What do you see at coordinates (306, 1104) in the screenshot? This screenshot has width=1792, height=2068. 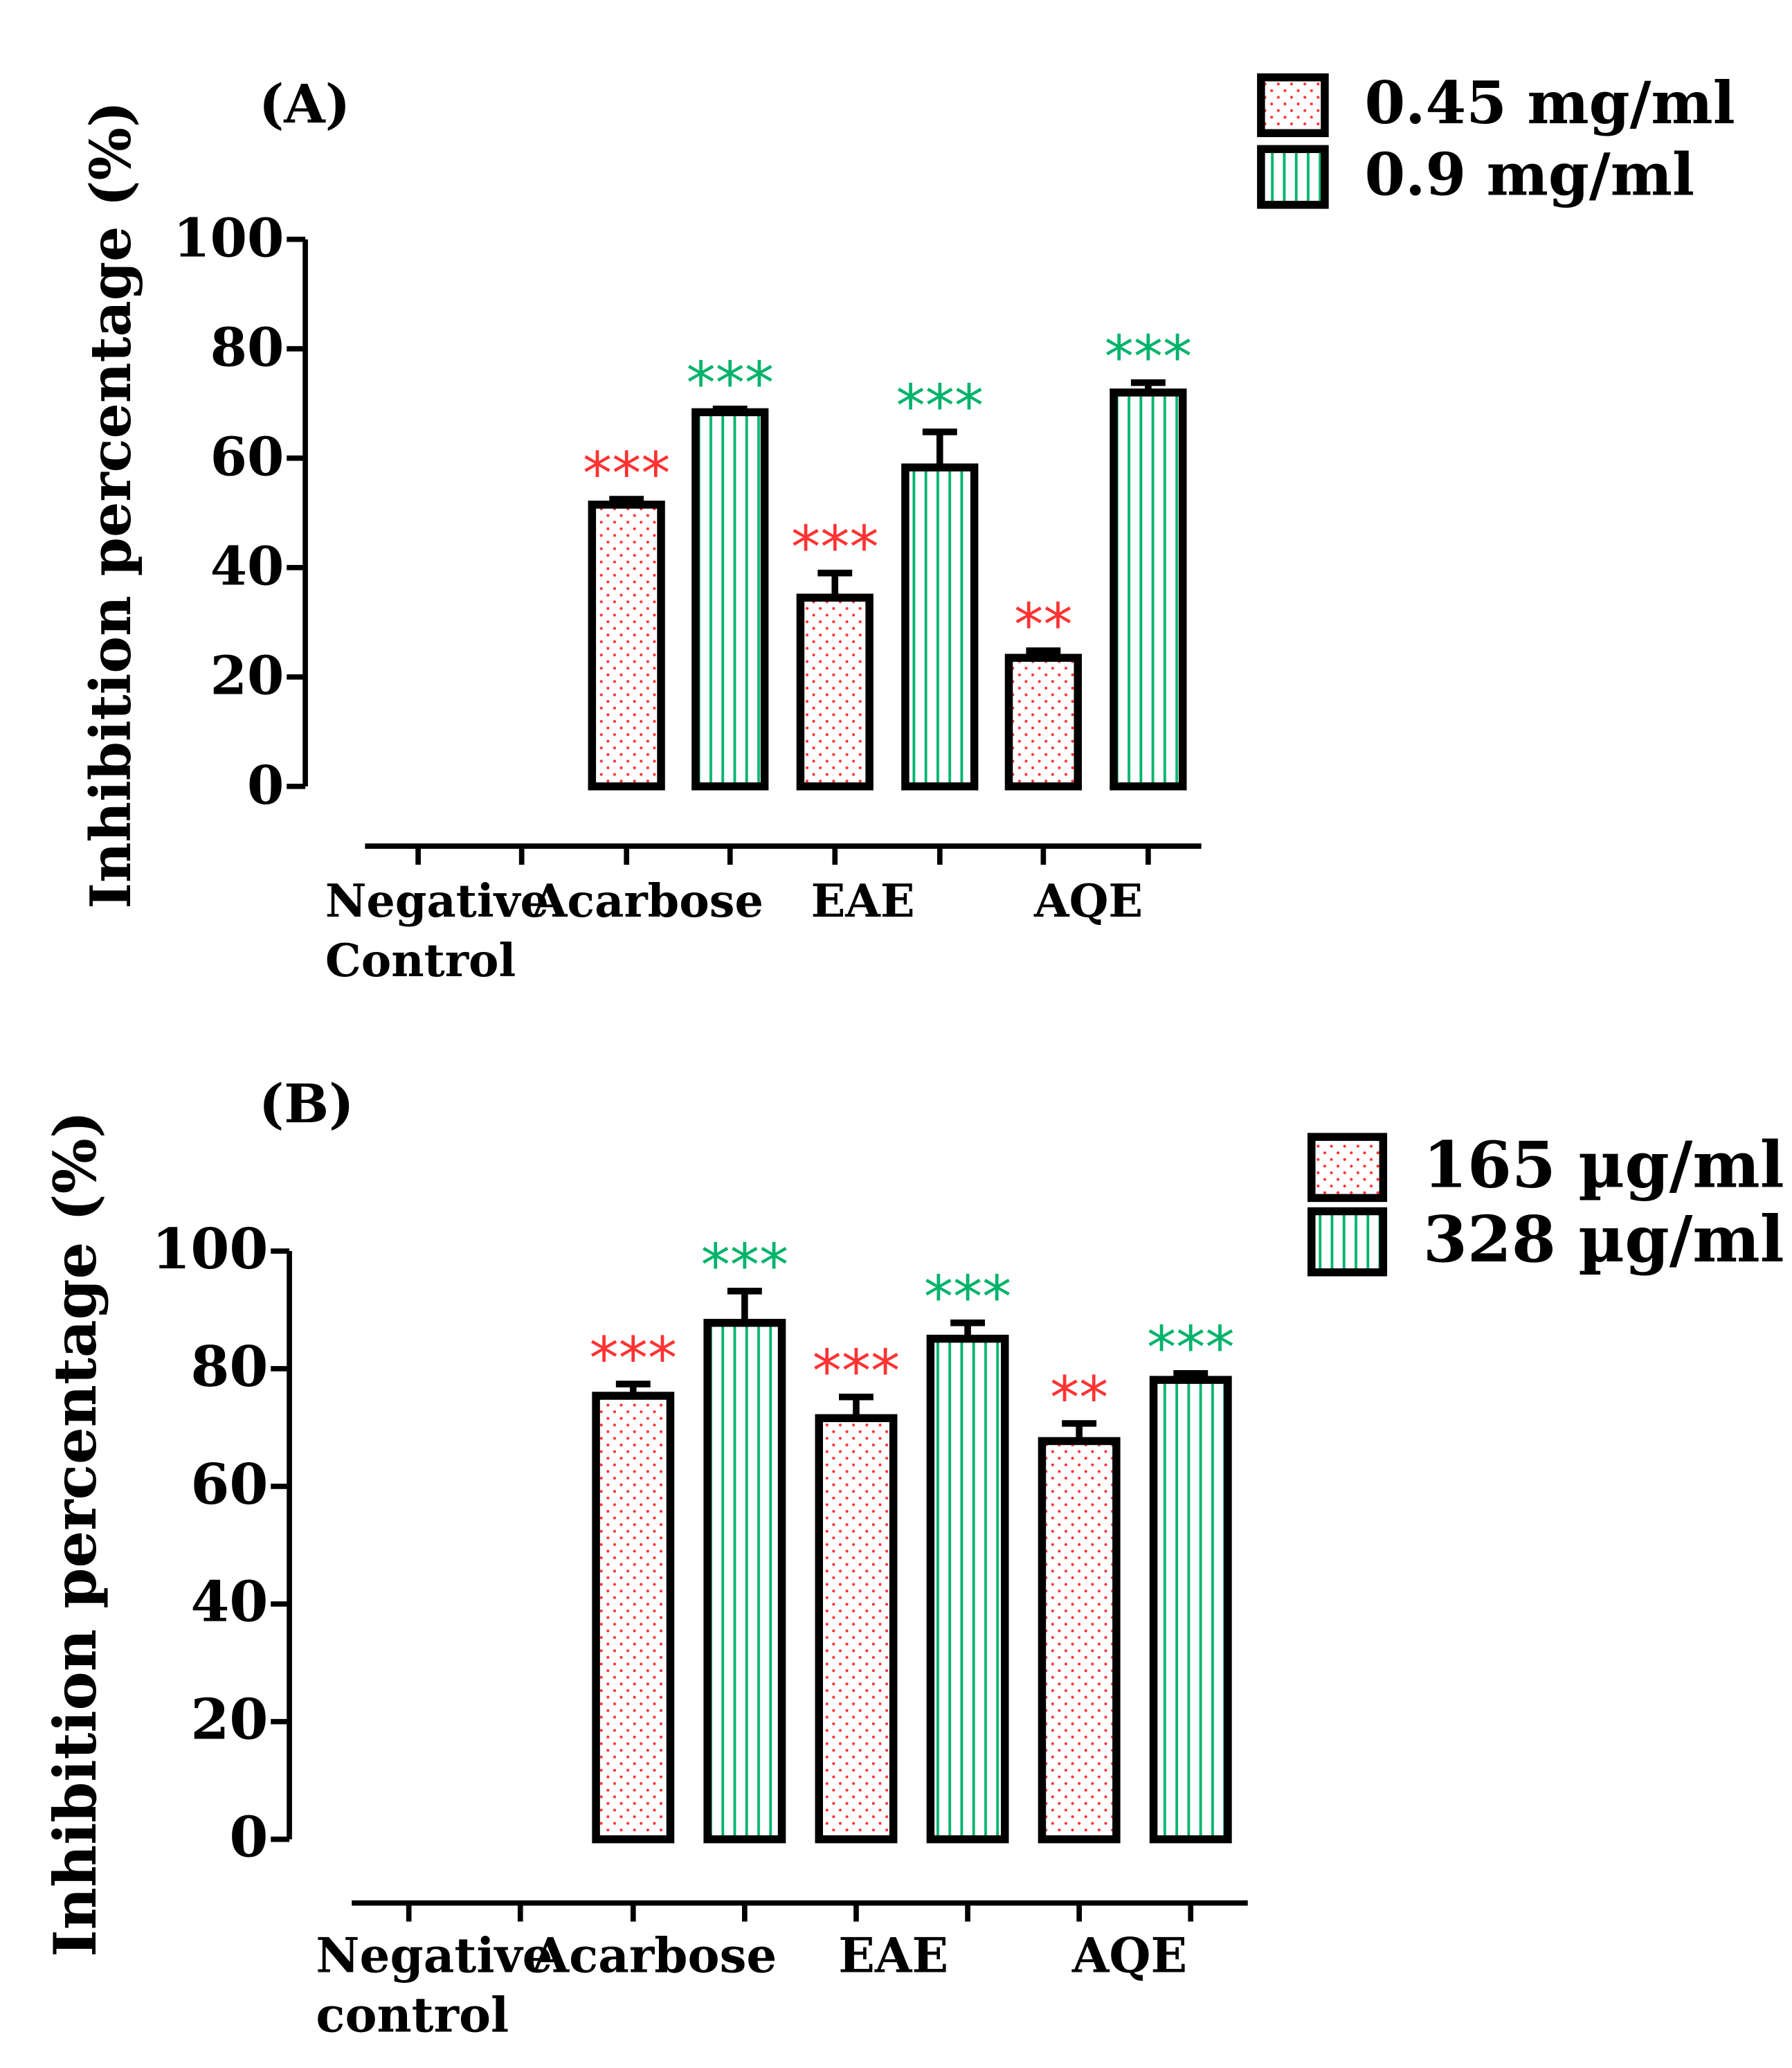 I see `panel-label: (B)` at bounding box center [306, 1104].